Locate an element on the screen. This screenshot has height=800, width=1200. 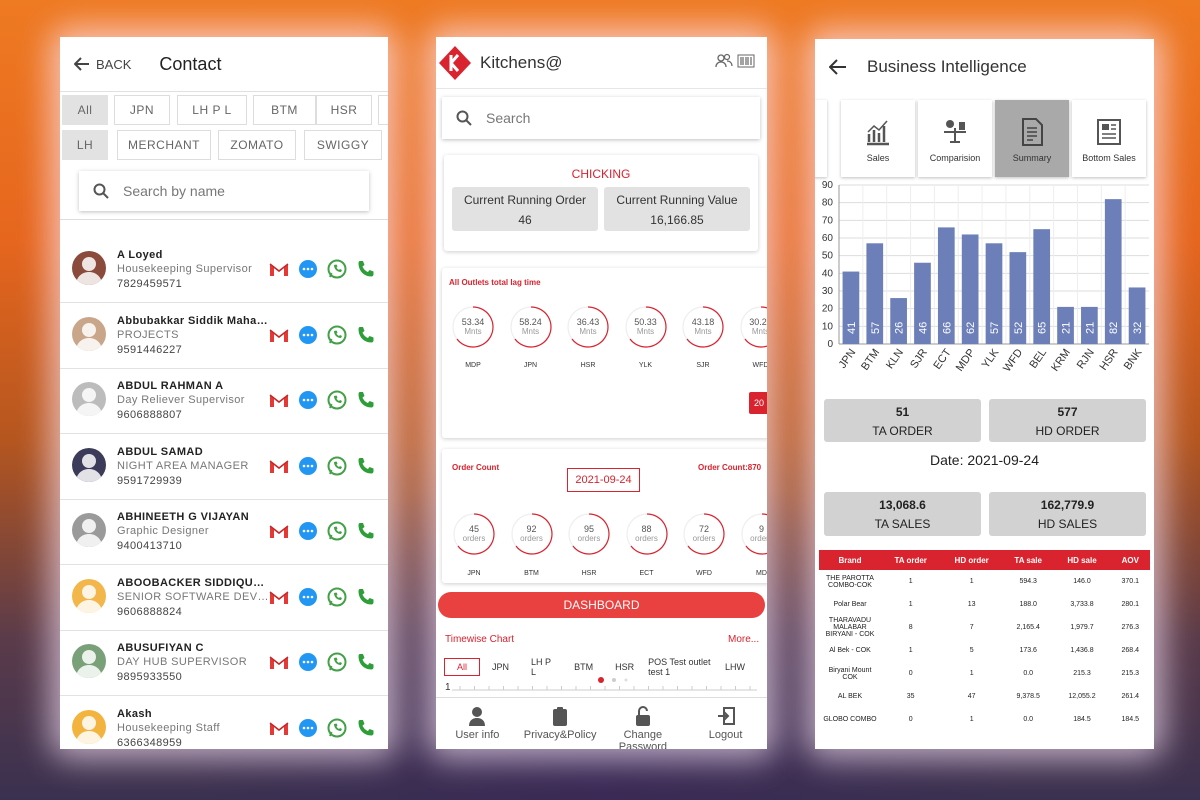
filter-chip-all: All is located at coordinates (85, 110).